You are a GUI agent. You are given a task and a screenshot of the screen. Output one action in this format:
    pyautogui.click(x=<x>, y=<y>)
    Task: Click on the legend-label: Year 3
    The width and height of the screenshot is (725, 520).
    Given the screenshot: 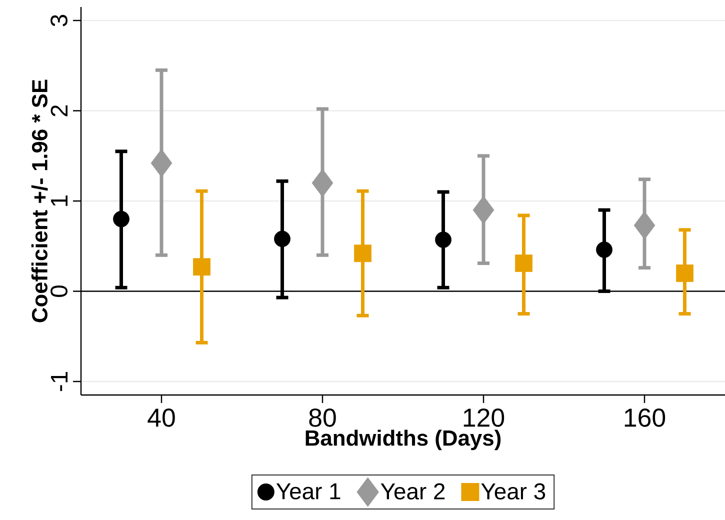 What is the action you would take?
    pyautogui.click(x=513, y=491)
    